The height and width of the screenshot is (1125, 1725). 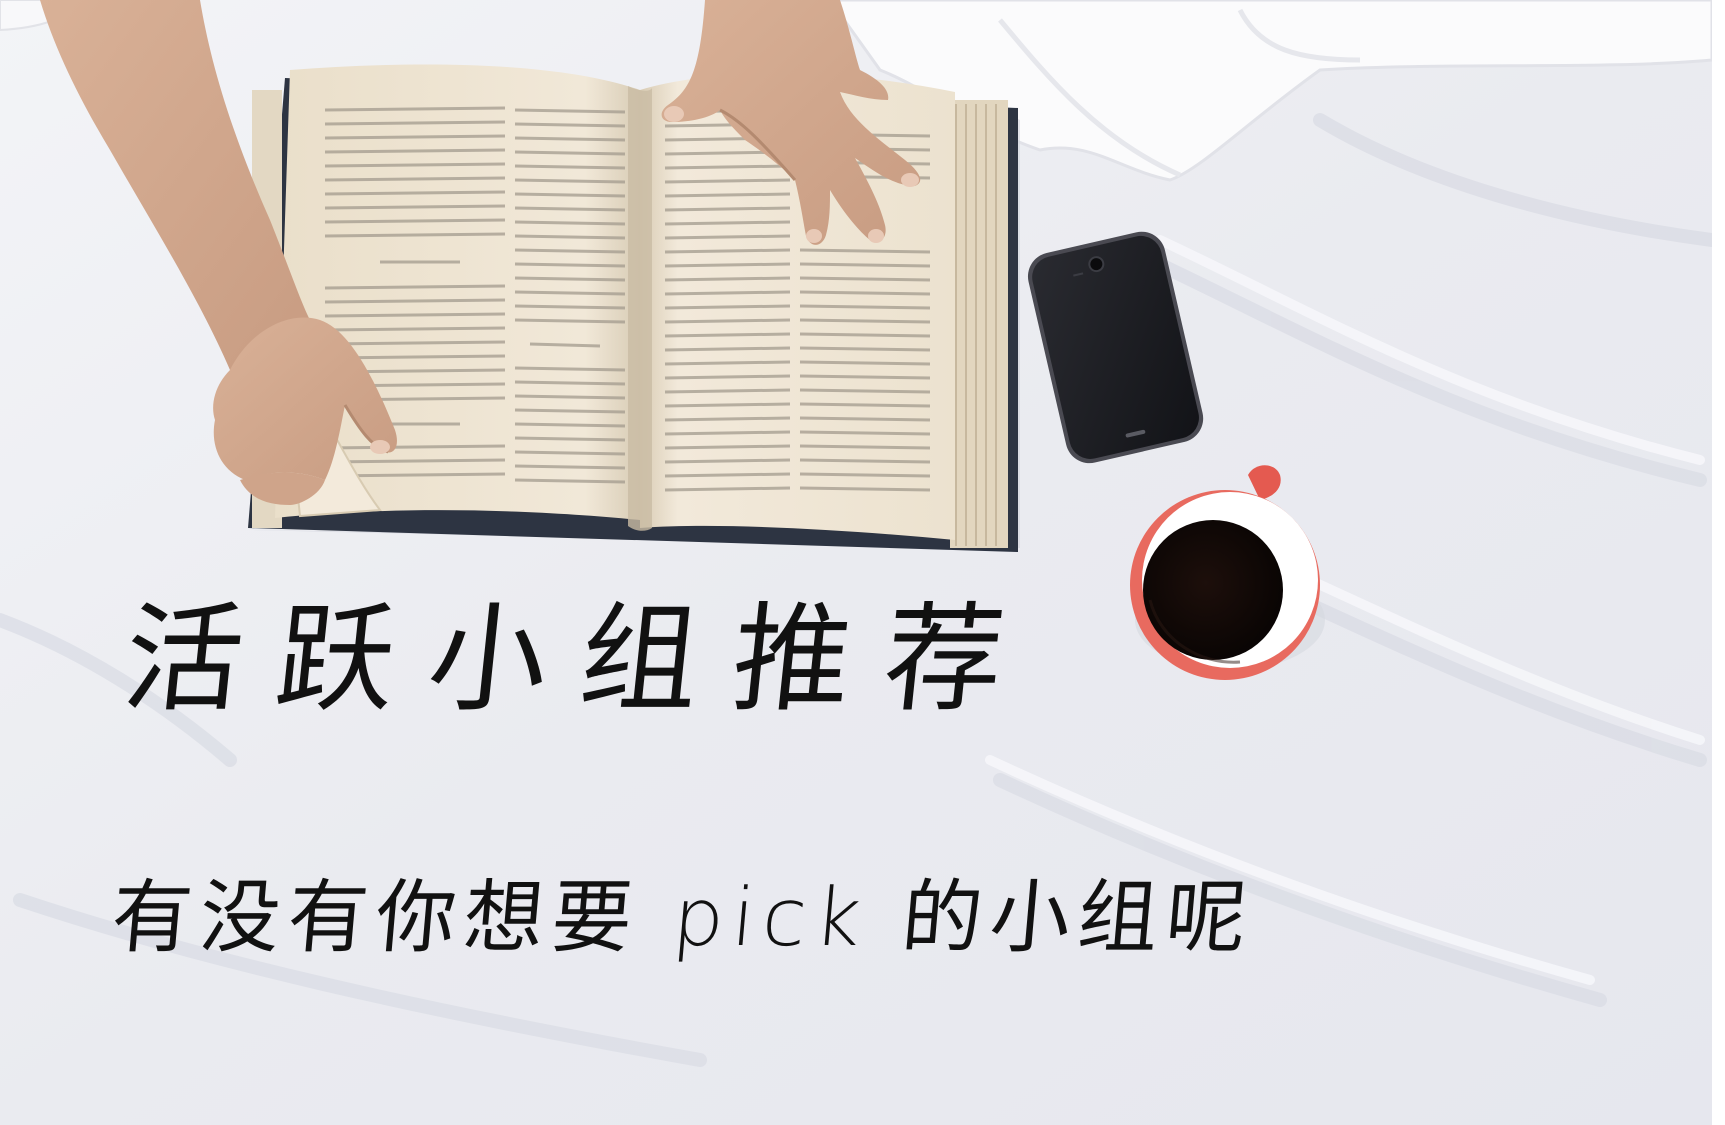 What do you see at coordinates (1227, 572) in the screenshot?
I see `coffee-cup` at bounding box center [1227, 572].